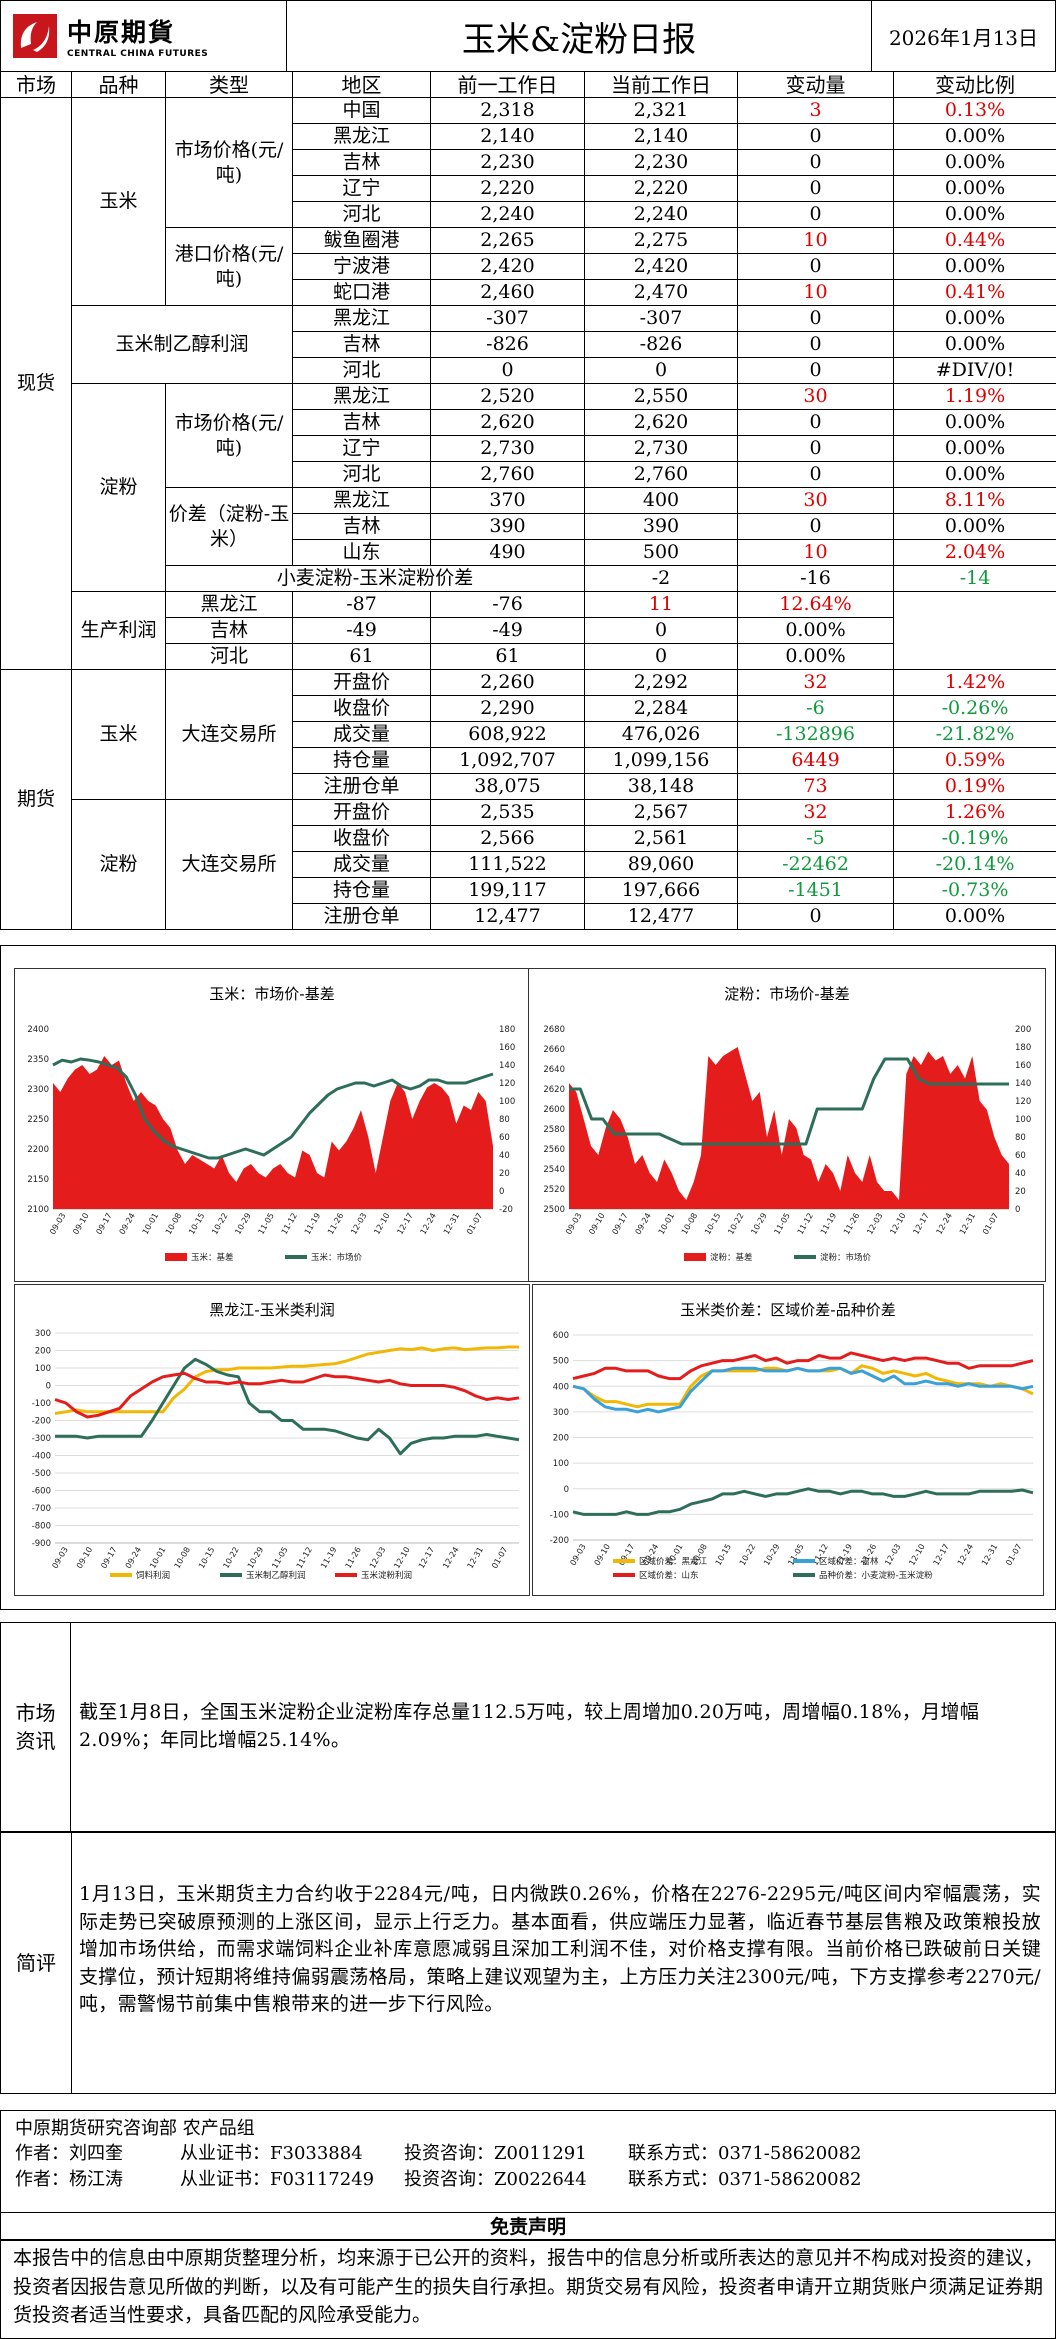 The height and width of the screenshot is (2339, 1056). I want to click on y-tick-label: 2680, so click(554, 1030).